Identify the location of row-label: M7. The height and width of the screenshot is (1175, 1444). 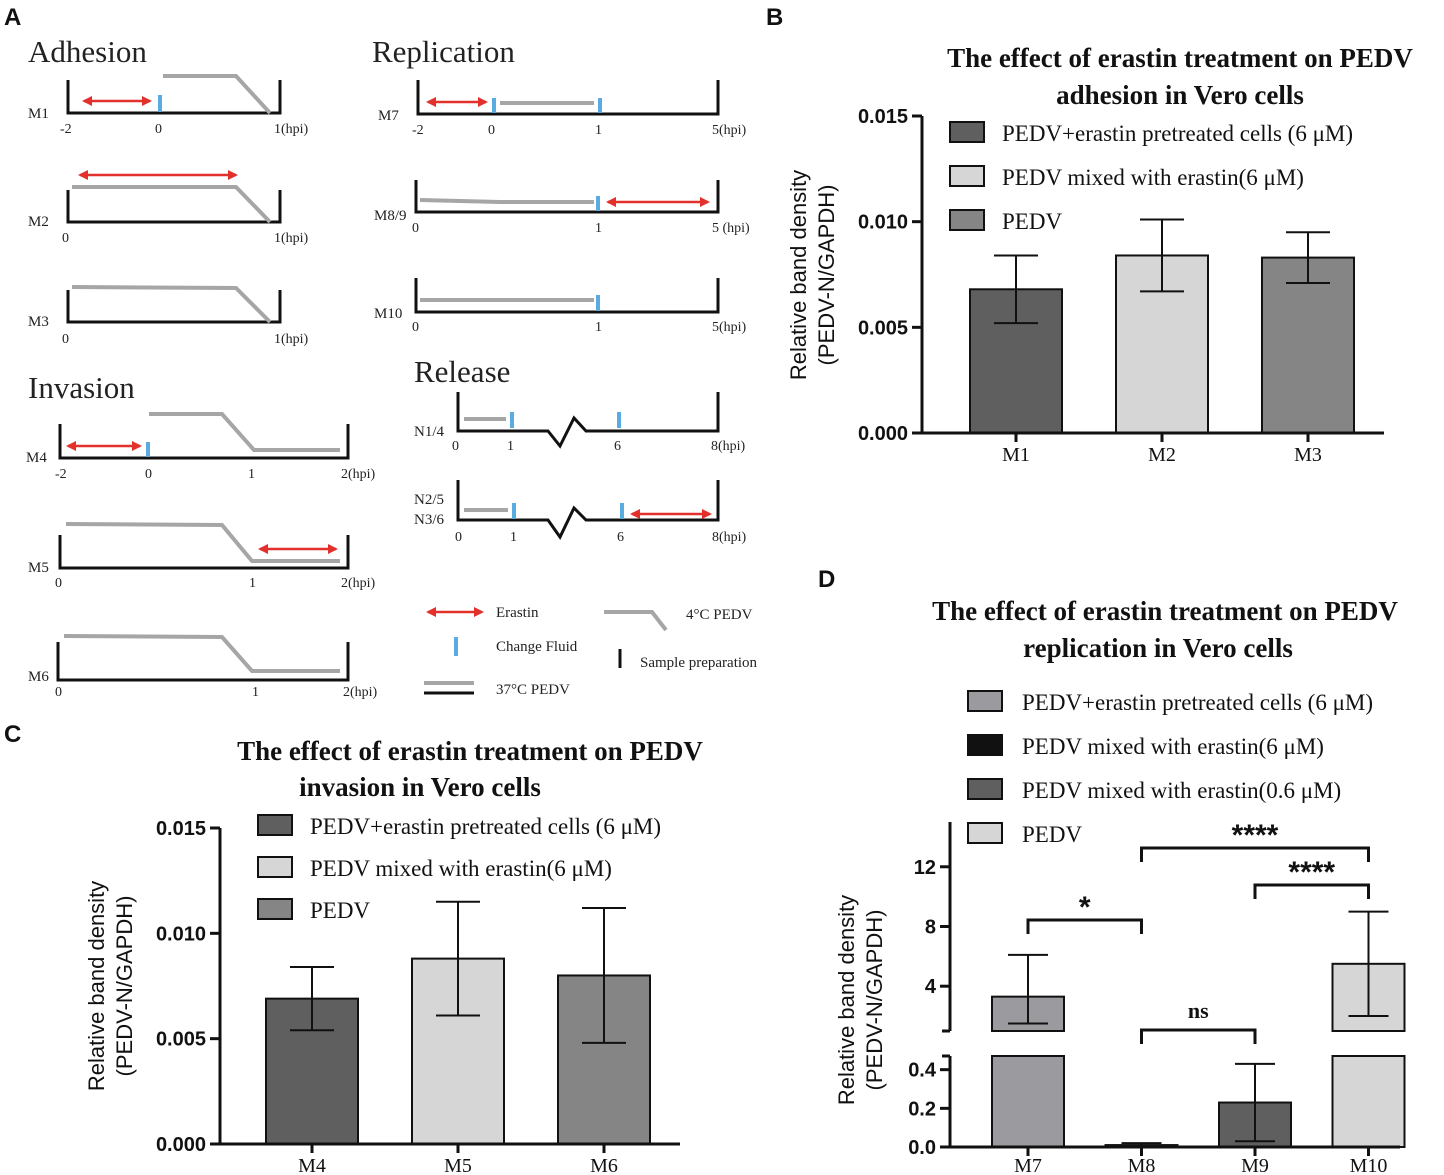
(388, 116).